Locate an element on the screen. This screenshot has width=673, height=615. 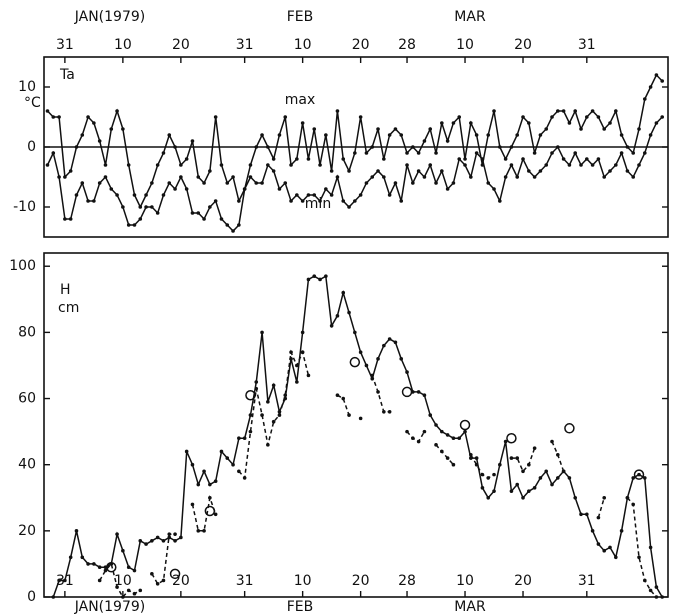
month-label: MAR is located at coordinates (470, 17).